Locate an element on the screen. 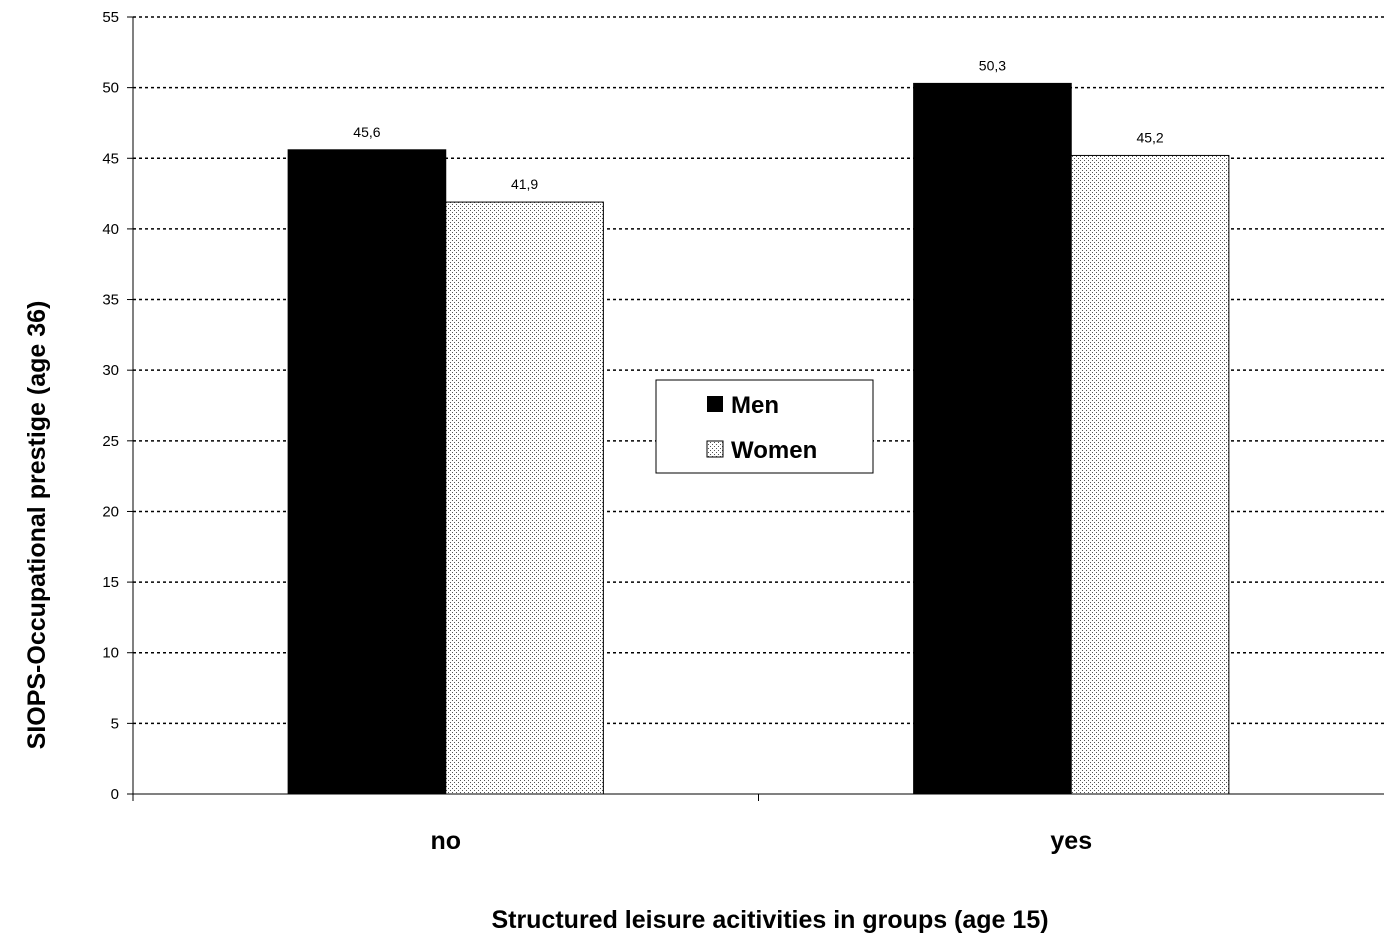 The image size is (1384, 937). y-tick-label: 15 is located at coordinates (110, 582).